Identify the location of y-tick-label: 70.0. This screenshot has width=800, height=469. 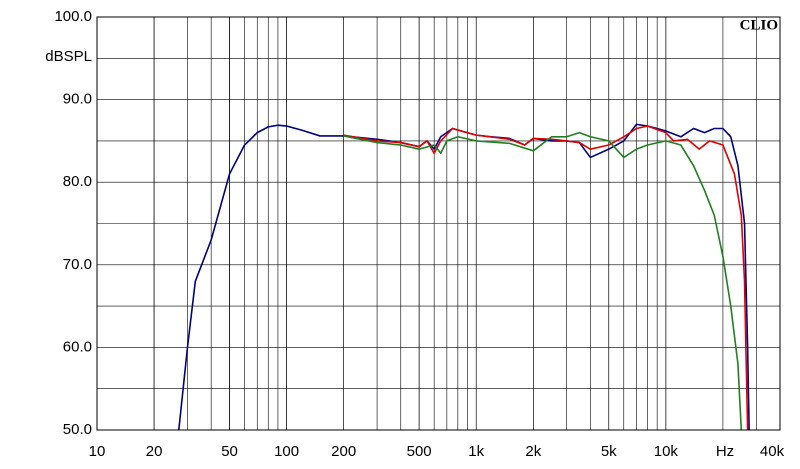
(77, 264).